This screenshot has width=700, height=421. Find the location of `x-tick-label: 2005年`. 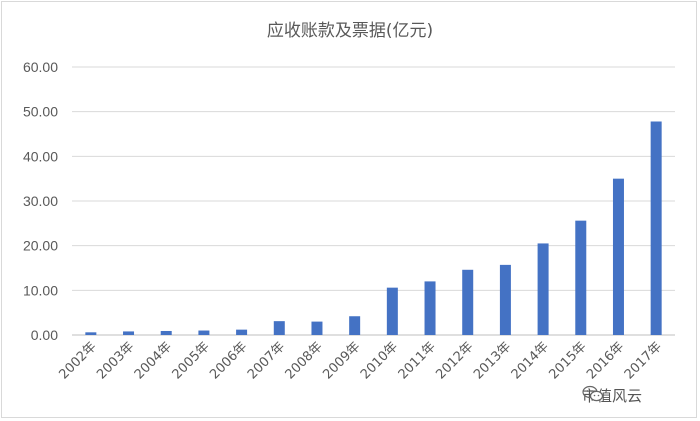

x-tick-label: 2005年 is located at coordinates (191, 360).